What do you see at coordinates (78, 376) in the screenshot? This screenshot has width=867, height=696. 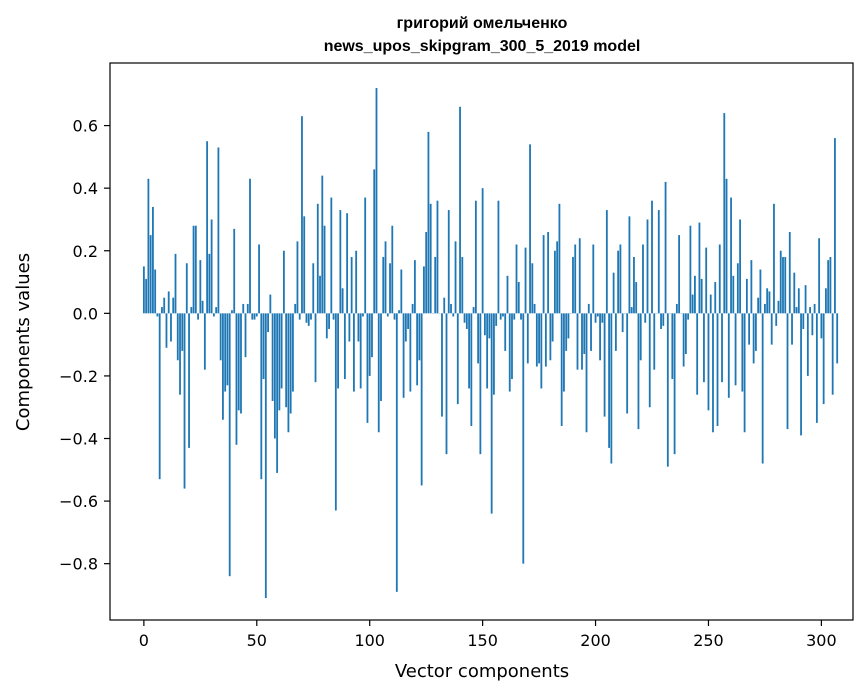 I see `y-tick-label-3: −0.2` at bounding box center [78, 376].